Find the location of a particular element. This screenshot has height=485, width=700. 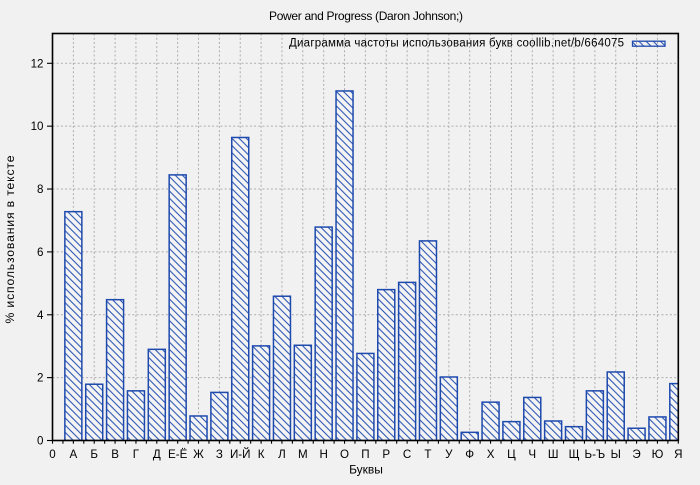

svg-text: 4 is located at coordinates (40, 315).